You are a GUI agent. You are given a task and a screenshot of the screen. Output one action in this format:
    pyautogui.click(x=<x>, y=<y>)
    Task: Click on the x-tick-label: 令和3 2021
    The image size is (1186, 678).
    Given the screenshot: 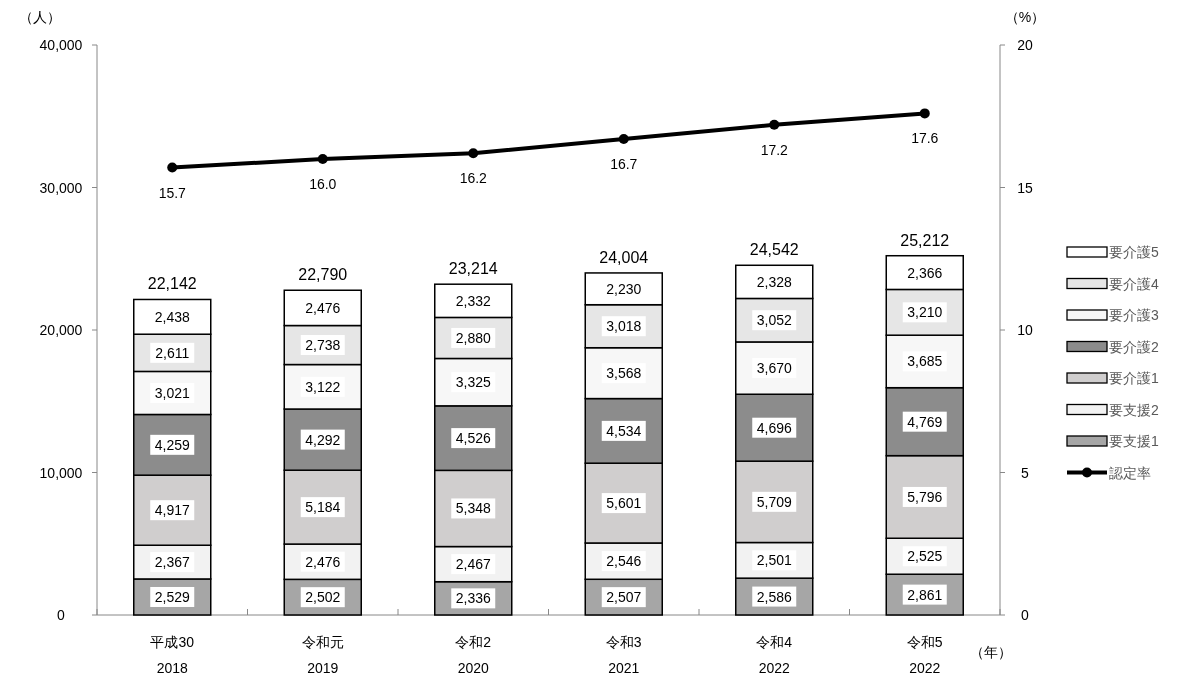 What is the action you would take?
    pyautogui.click(x=623, y=655)
    